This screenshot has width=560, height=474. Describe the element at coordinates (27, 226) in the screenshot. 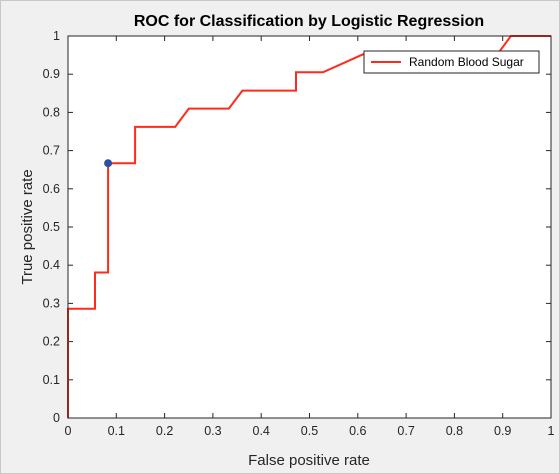

I see `y-axis-label: True positive rate` at that location.